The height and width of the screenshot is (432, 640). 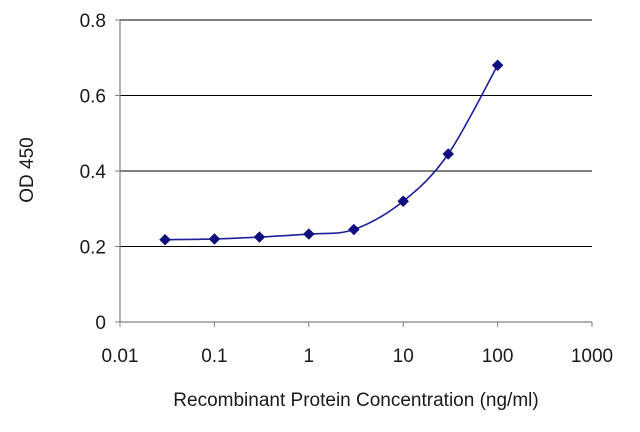 I want to click on x-tick-label-2: 1, so click(x=309, y=356).